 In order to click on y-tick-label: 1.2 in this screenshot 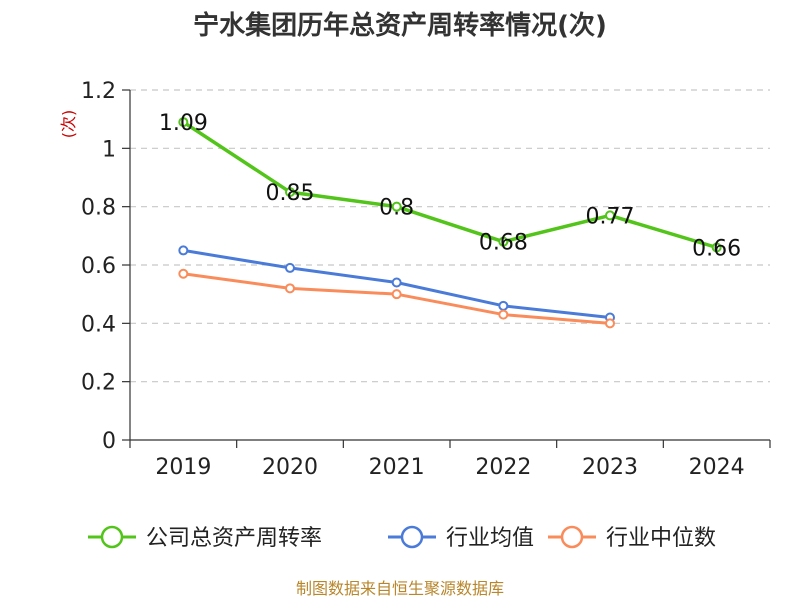, I will do `click(98, 91)`.